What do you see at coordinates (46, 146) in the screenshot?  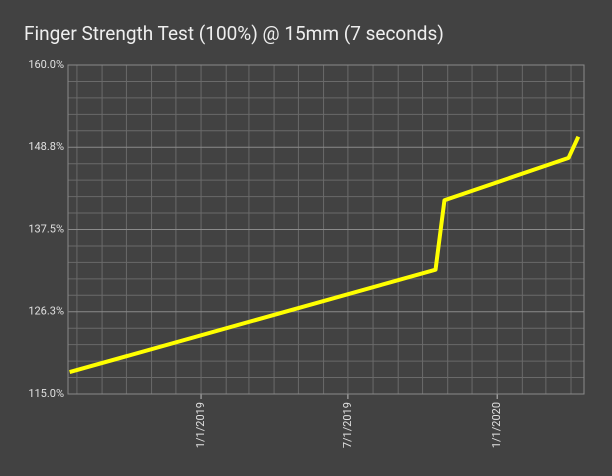 I see `y-tick-label: 148.8%` at bounding box center [46, 146].